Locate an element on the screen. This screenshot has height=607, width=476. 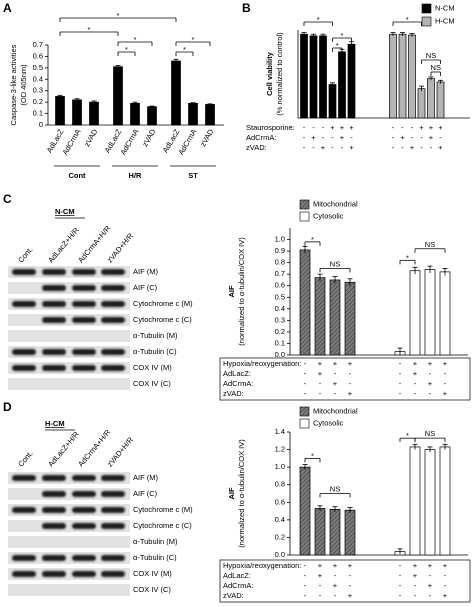
condition-label: AdCrmA: is located at coordinates (238, 585).